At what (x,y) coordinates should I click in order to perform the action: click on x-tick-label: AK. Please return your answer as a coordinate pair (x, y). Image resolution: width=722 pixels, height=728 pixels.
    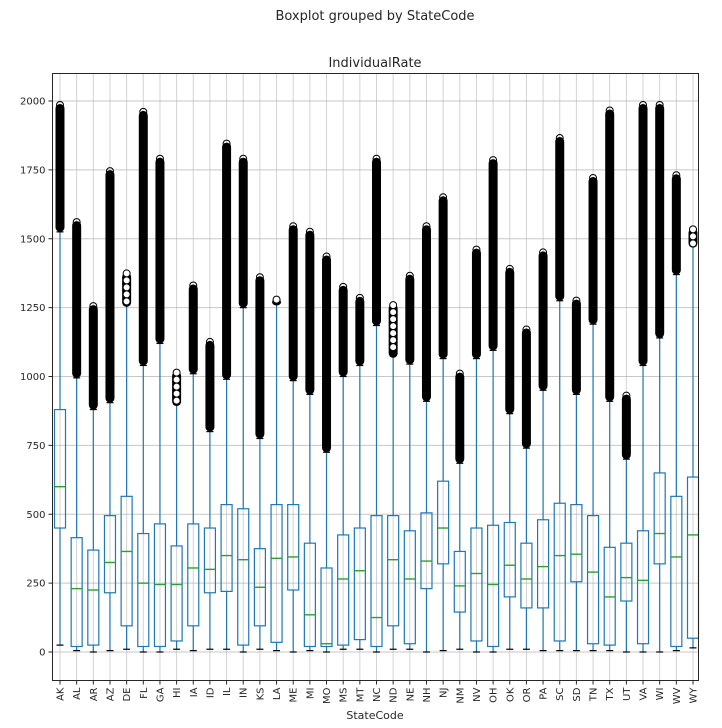
    Looking at the image, I should click on (61, 694).